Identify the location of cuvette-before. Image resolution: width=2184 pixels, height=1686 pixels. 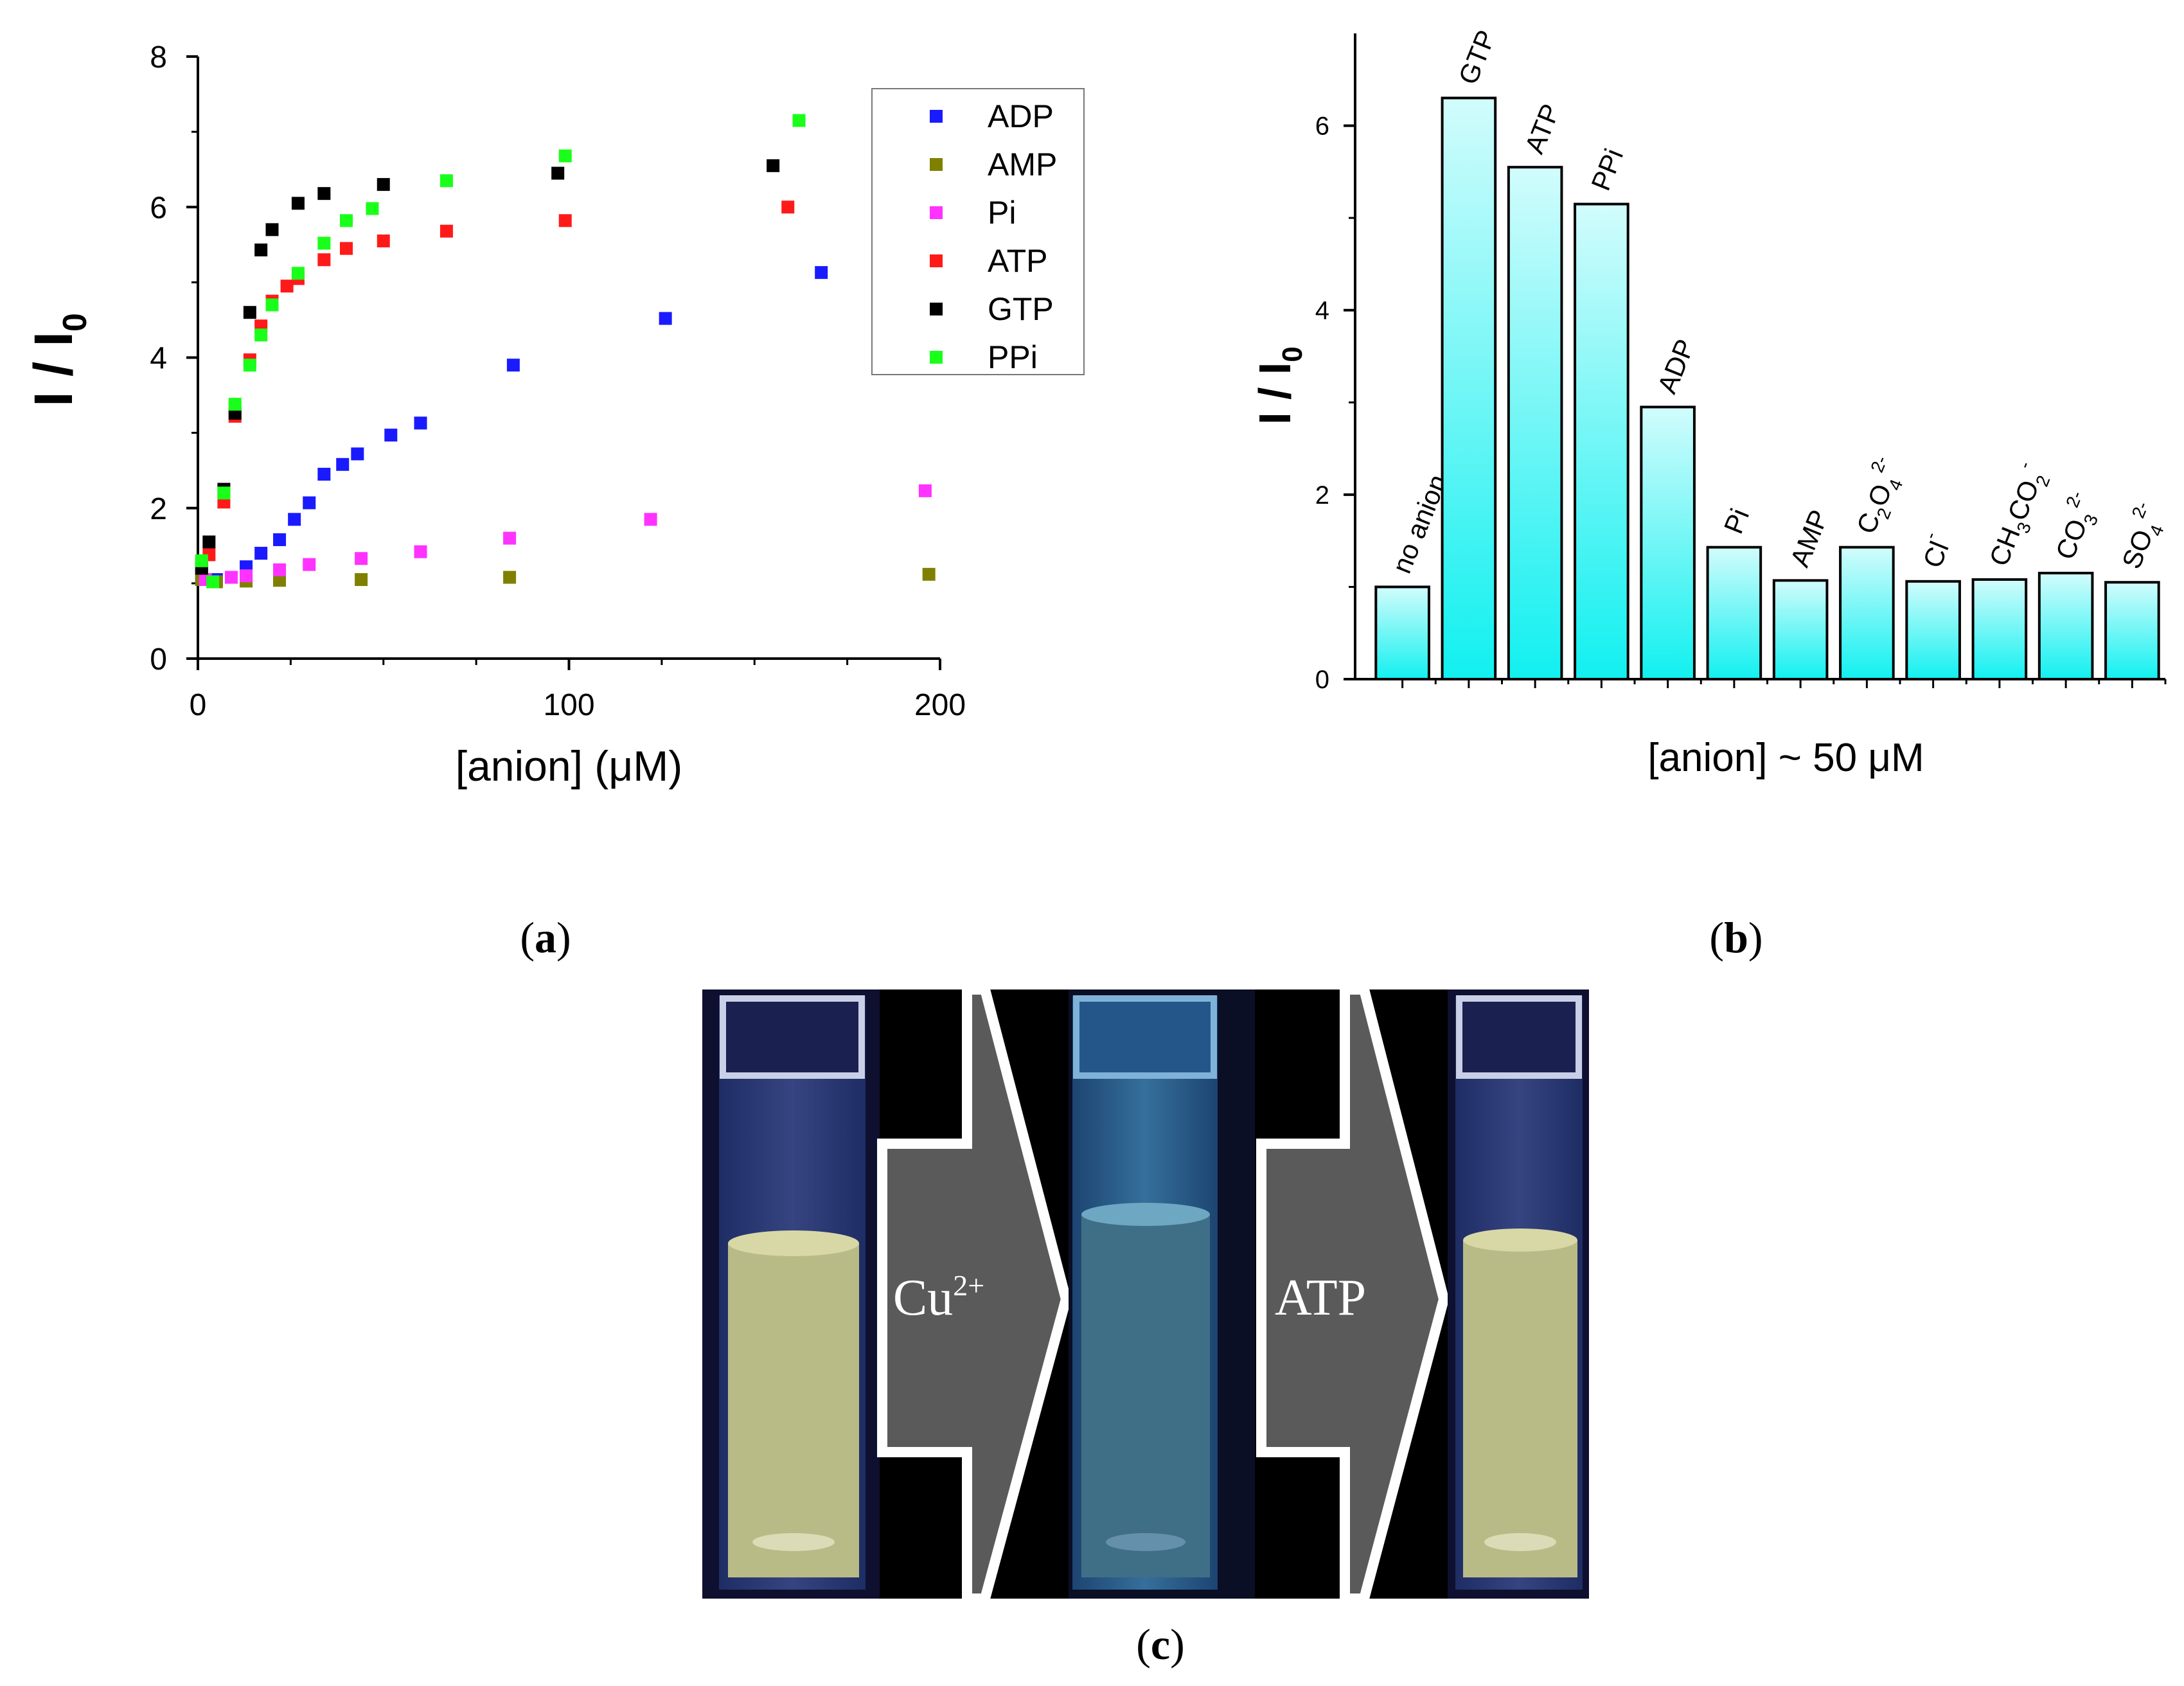
(791, 1294).